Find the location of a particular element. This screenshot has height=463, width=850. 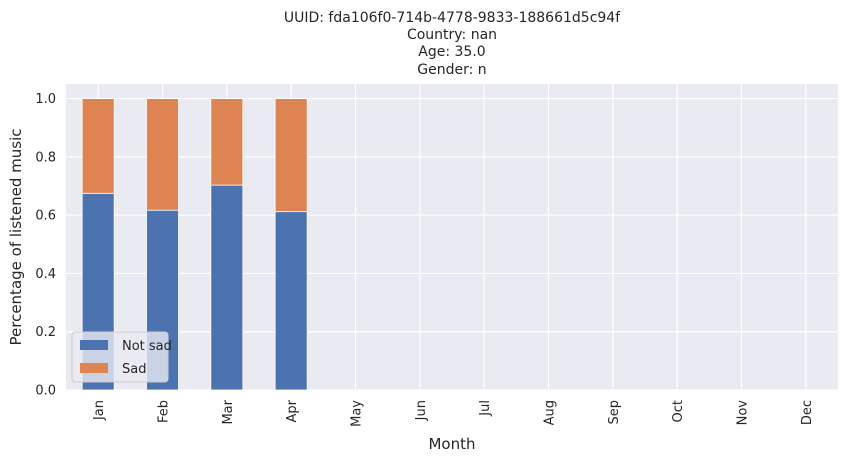

x-tick-labels: Jan Feb Mar Apr May Jun Jul Aug Sep Oct Nov Dec is located at coordinates (453, 413).